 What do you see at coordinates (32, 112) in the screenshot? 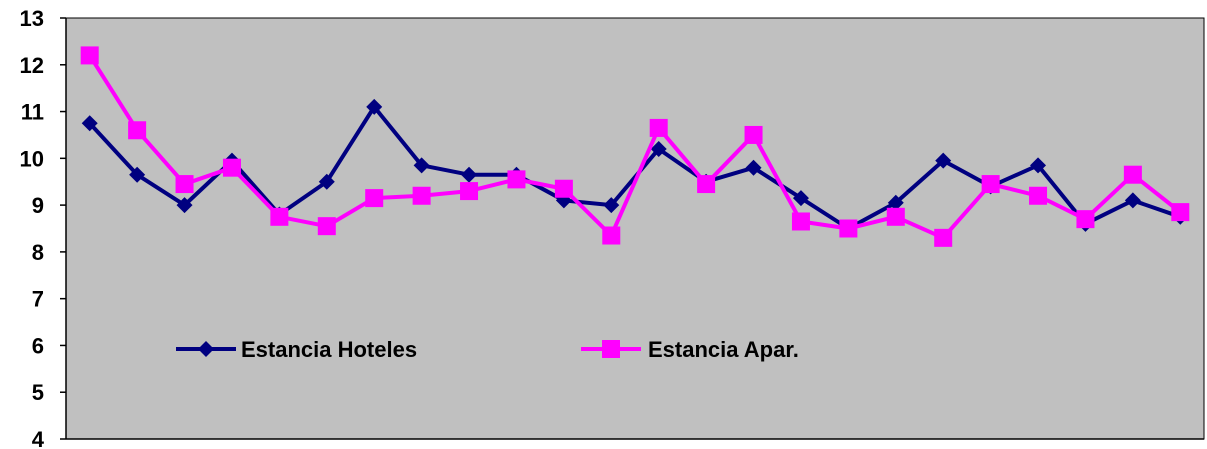
I see `y-tick-label: 11` at bounding box center [32, 112].